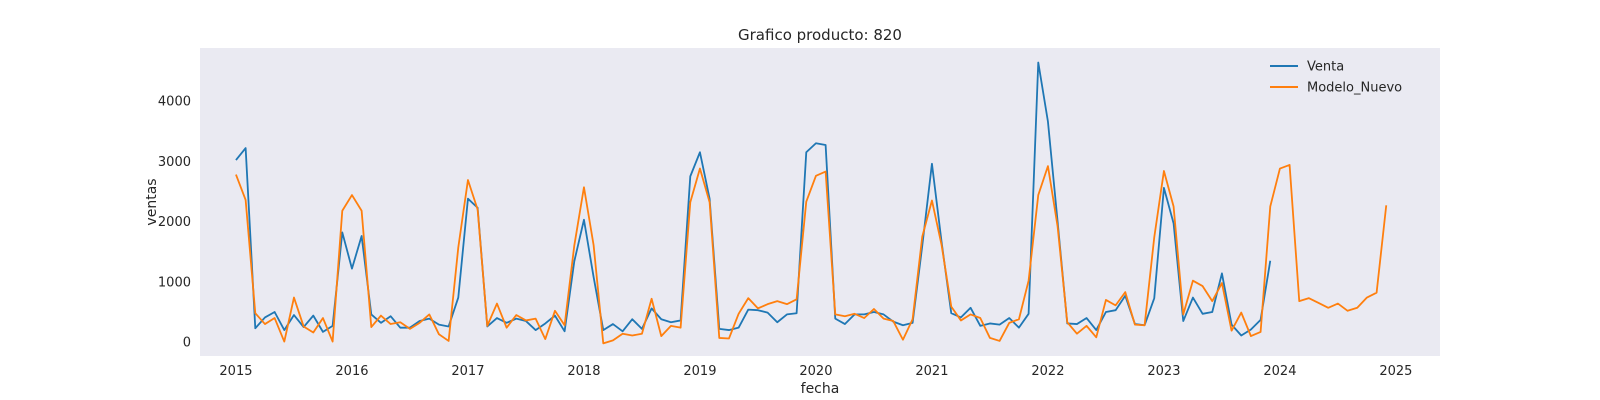 The height and width of the screenshot is (400, 1600). I want to click on legend: Venta Modelo_Nuevo, so click(1336, 78).